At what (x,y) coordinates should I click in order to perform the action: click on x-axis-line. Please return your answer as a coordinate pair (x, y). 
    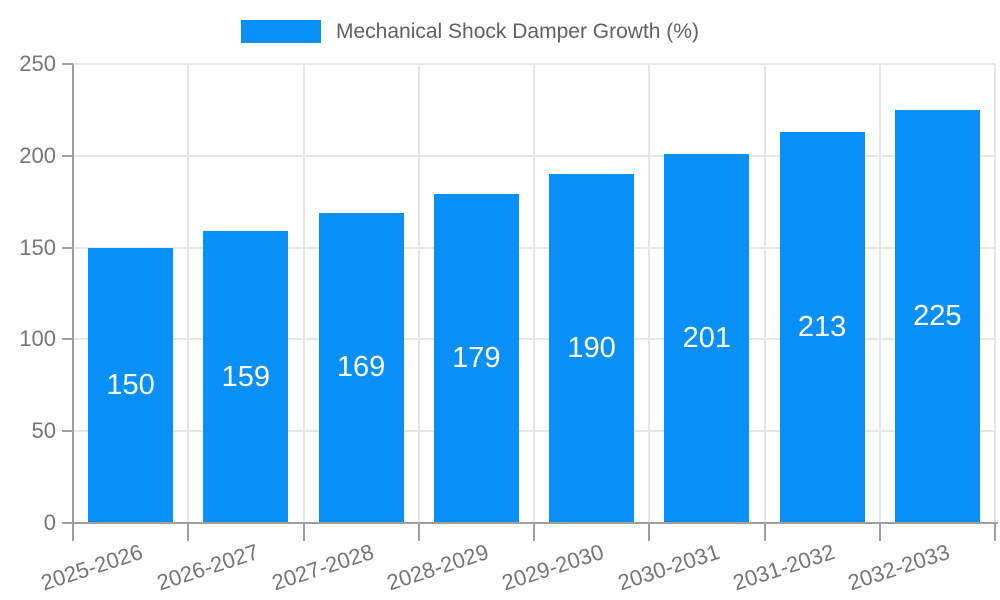
    Looking at the image, I should click on (535, 523).